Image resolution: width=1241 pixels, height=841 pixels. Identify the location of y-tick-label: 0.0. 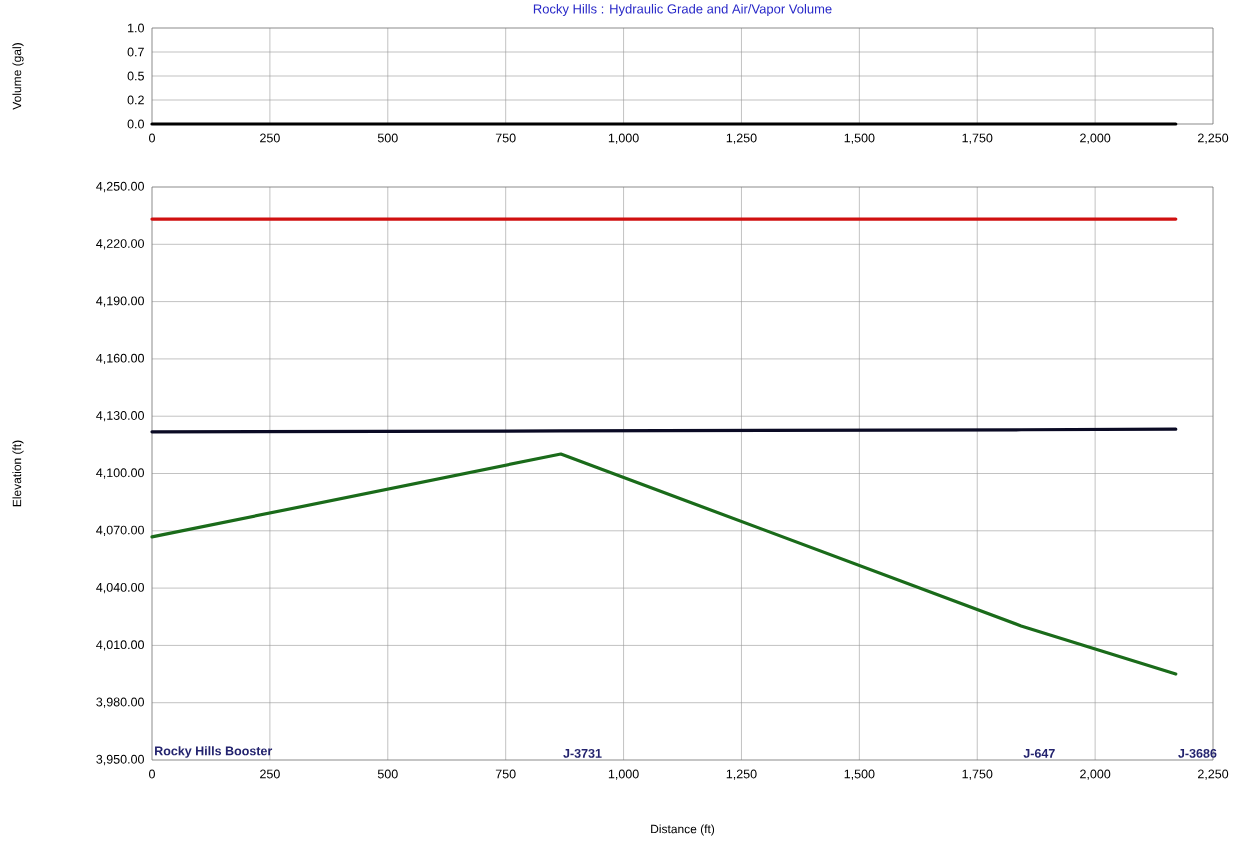
(135, 124).